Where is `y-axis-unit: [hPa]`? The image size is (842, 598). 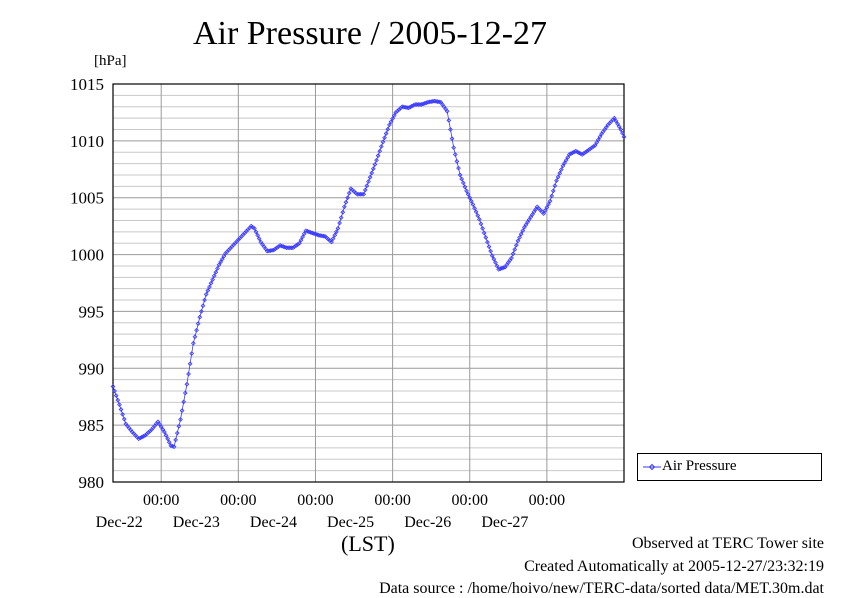 y-axis-unit: [hPa] is located at coordinates (110, 61).